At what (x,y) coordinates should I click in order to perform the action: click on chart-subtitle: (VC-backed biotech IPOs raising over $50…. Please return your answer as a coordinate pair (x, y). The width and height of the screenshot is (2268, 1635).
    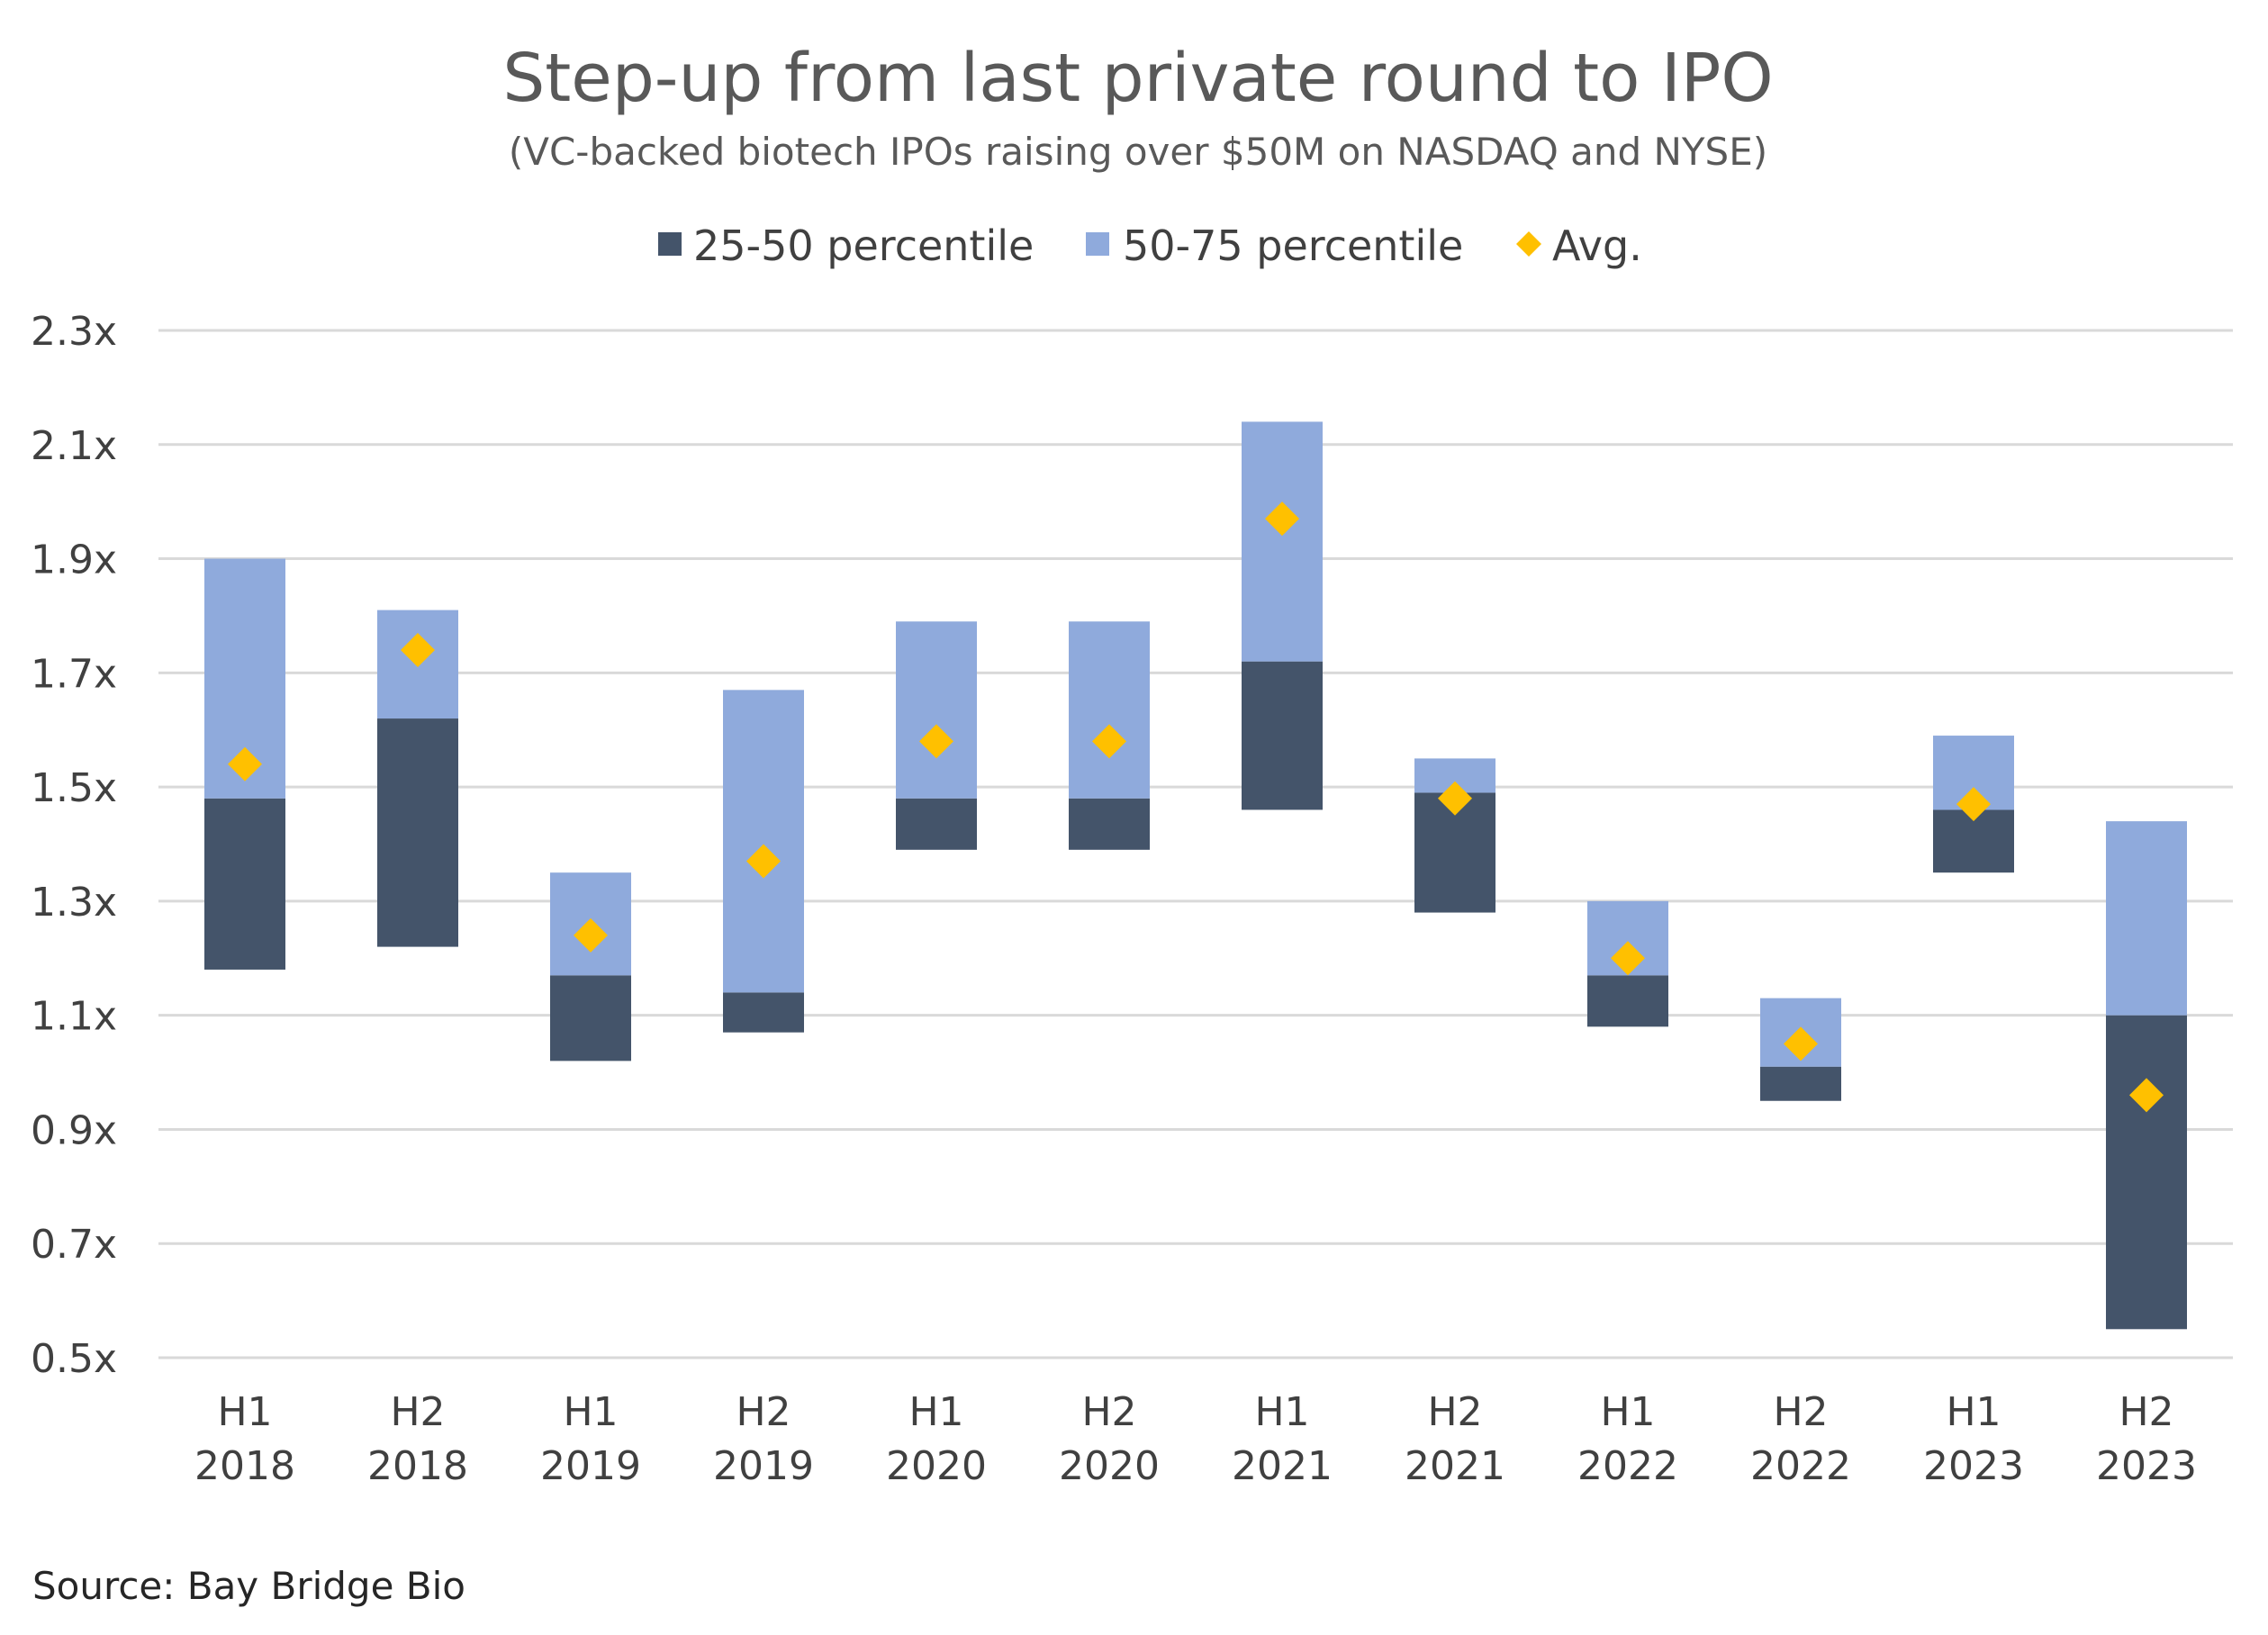
    Looking at the image, I should click on (1138, 152).